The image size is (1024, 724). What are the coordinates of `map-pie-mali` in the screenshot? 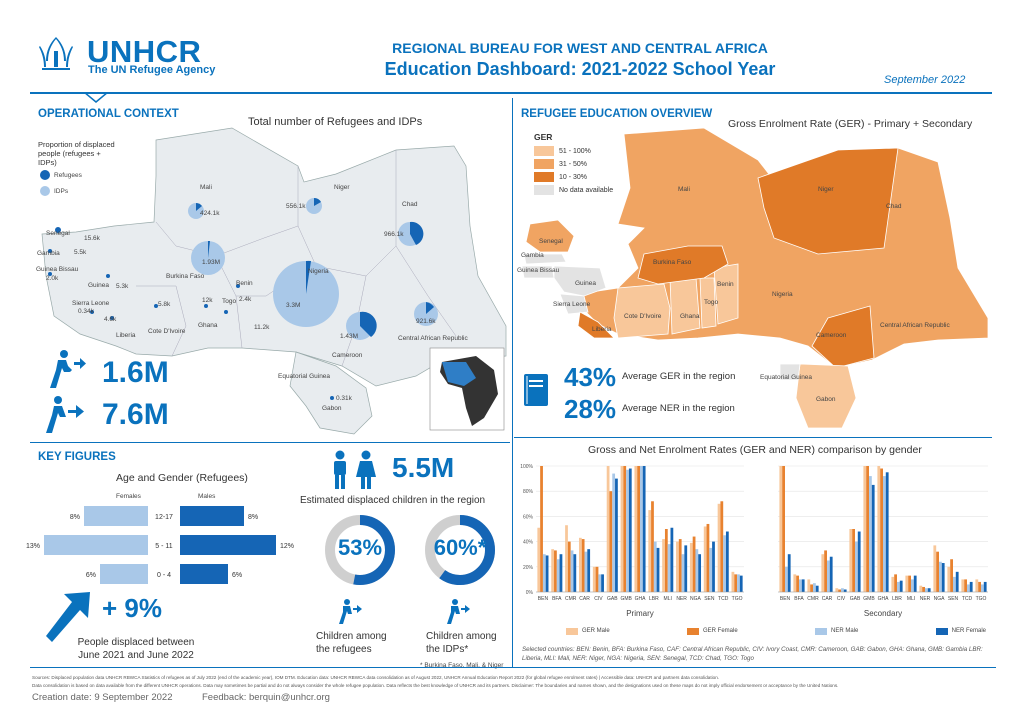 It's located at (196, 211).